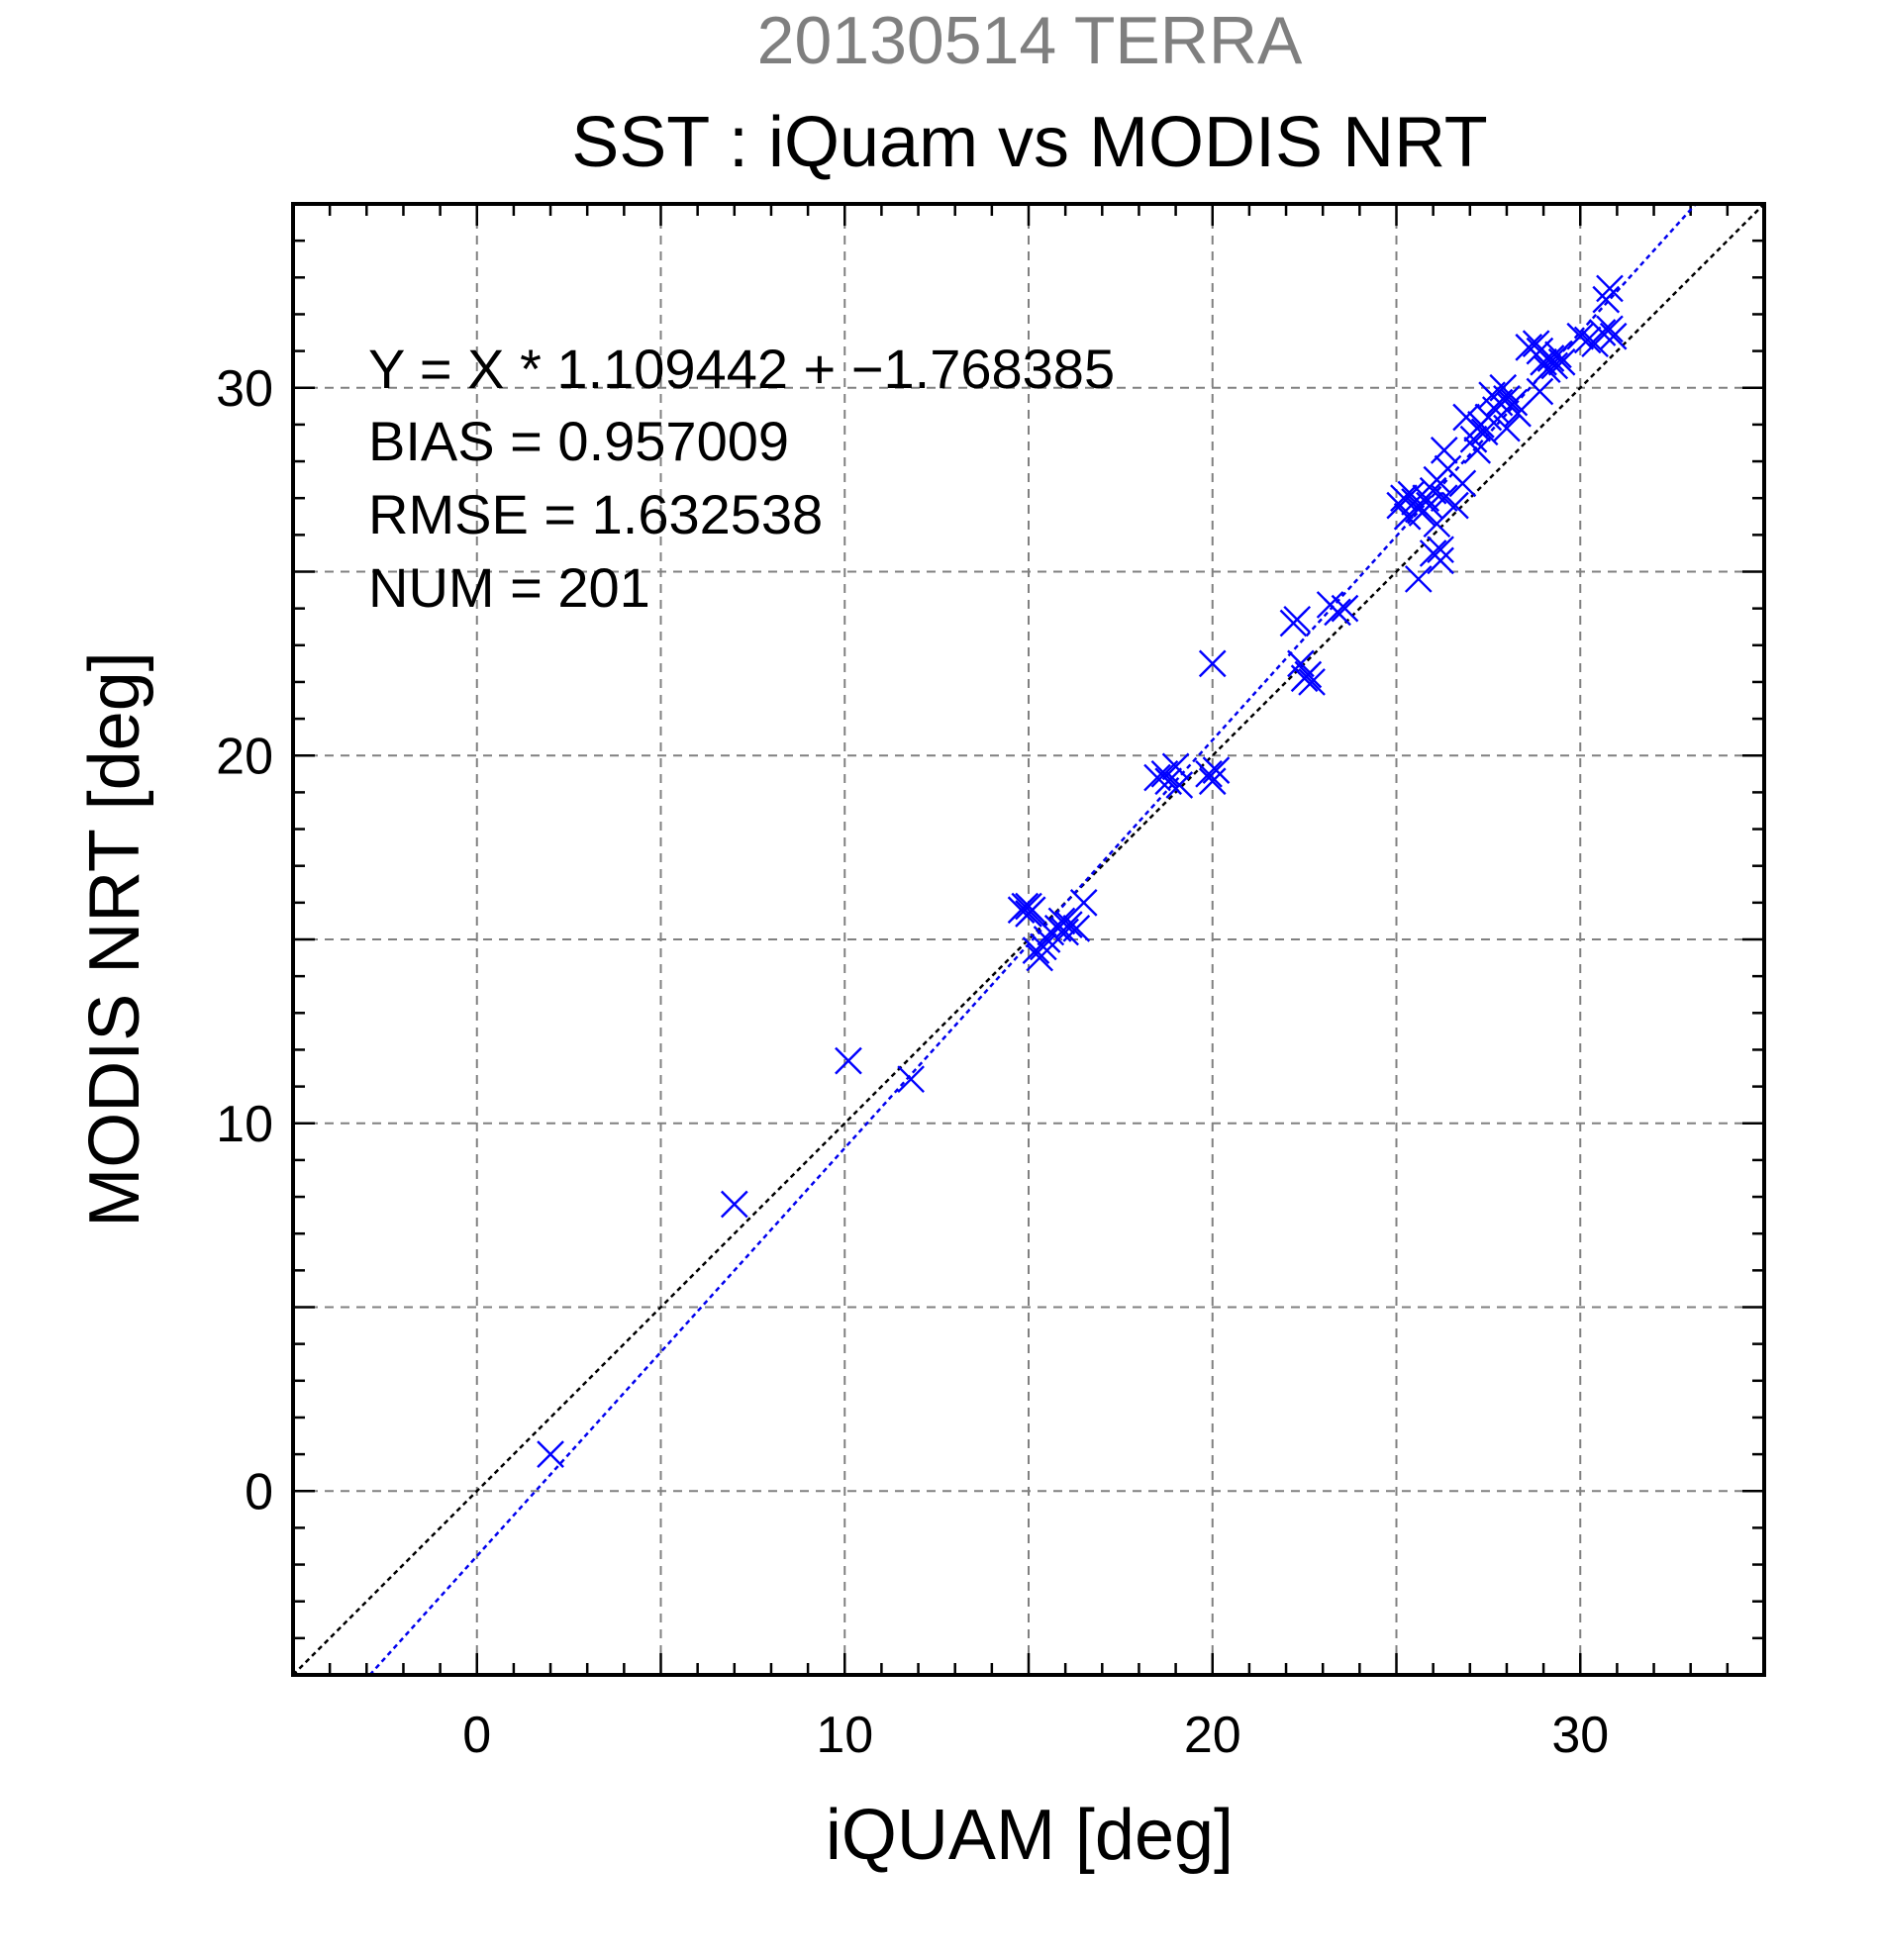 This screenshot has height=1960, width=1881. I want to click on x-tick-label: 20, so click(1212, 1735).